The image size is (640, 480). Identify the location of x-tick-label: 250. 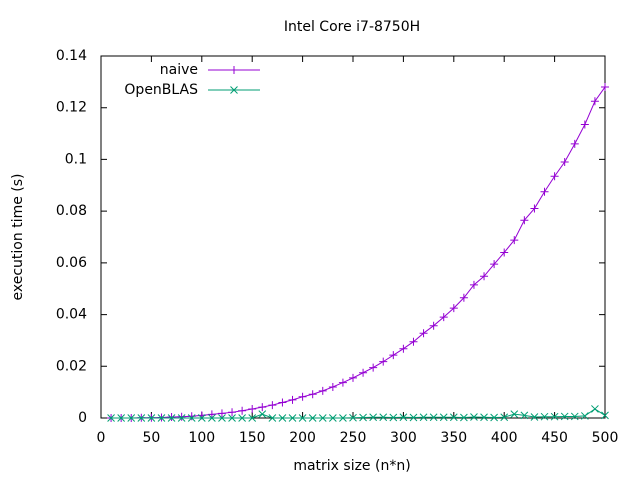
(353, 438).